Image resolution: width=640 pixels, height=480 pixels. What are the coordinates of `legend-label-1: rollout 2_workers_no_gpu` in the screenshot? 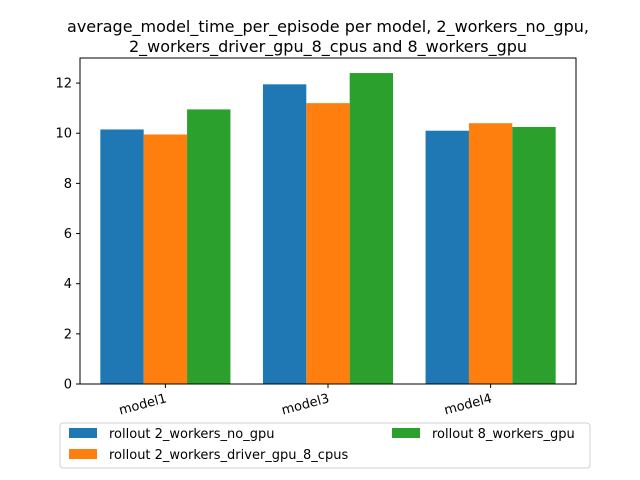 It's located at (191, 434).